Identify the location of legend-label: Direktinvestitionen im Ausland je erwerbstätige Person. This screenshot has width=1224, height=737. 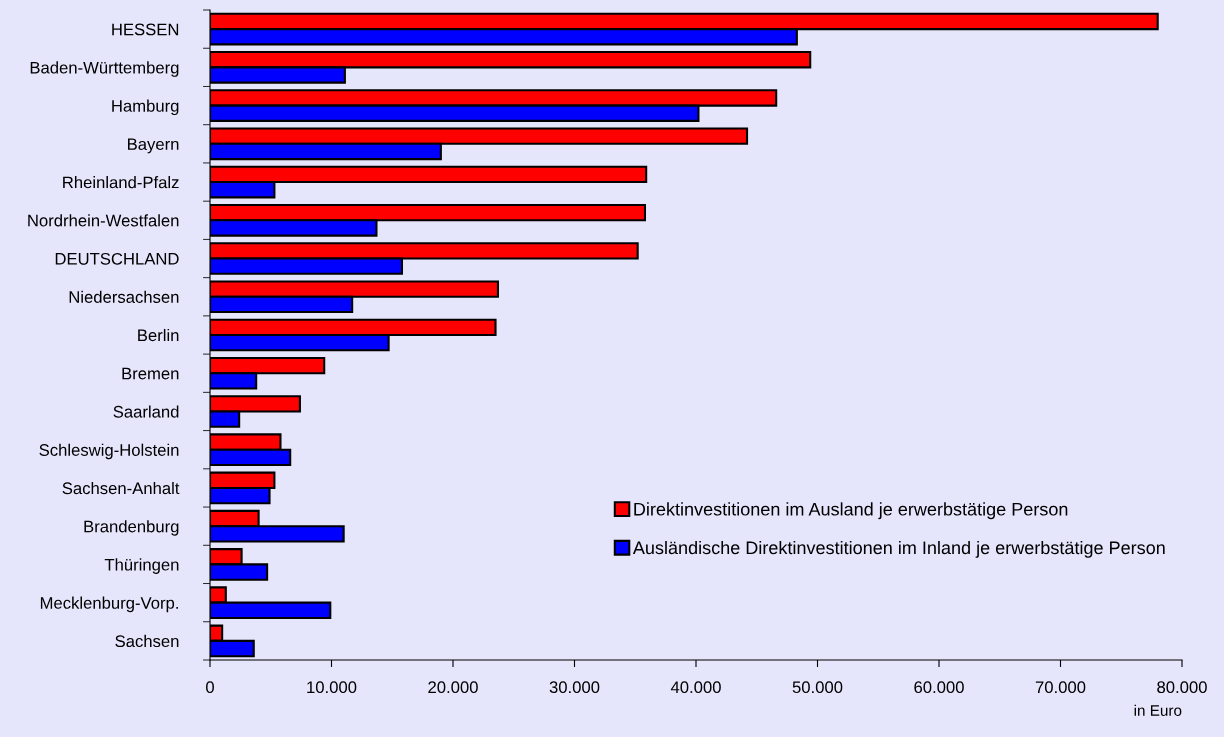
(851, 511).